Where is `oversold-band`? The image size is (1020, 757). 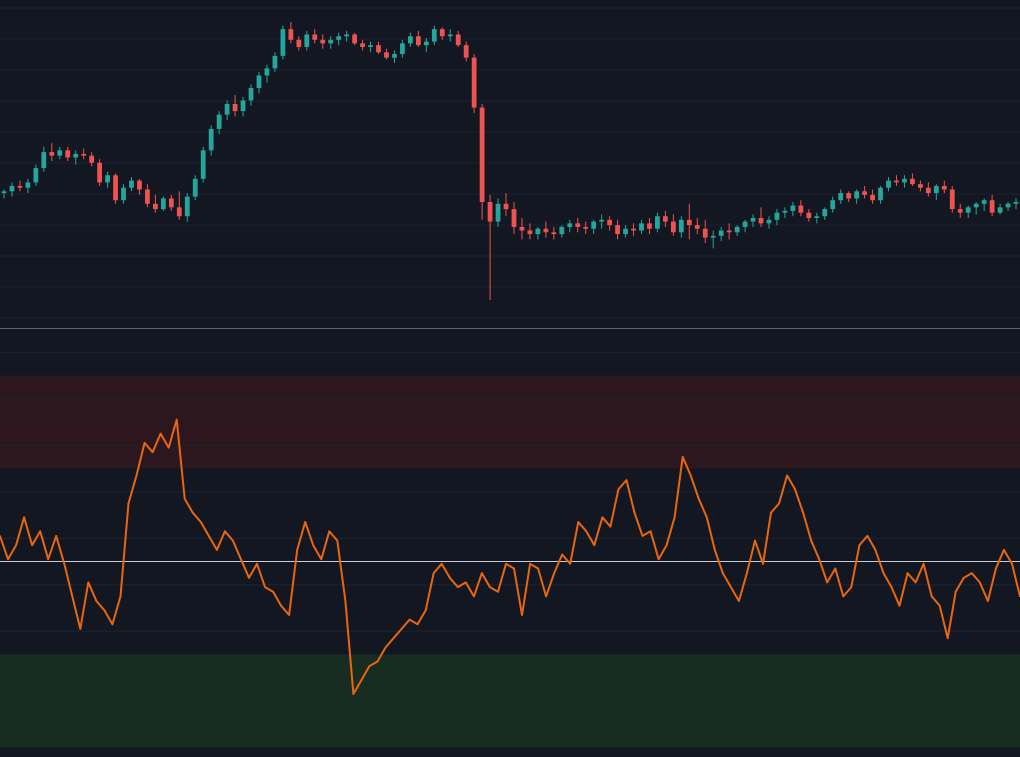
oversold-band is located at coordinates (510, 701).